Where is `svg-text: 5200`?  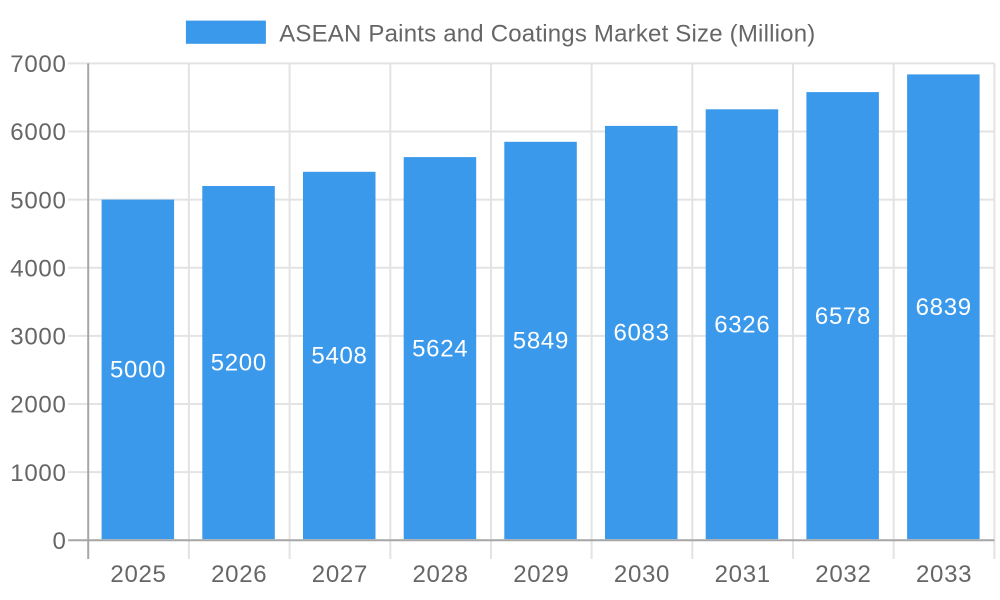
svg-text: 5200 is located at coordinates (239, 363).